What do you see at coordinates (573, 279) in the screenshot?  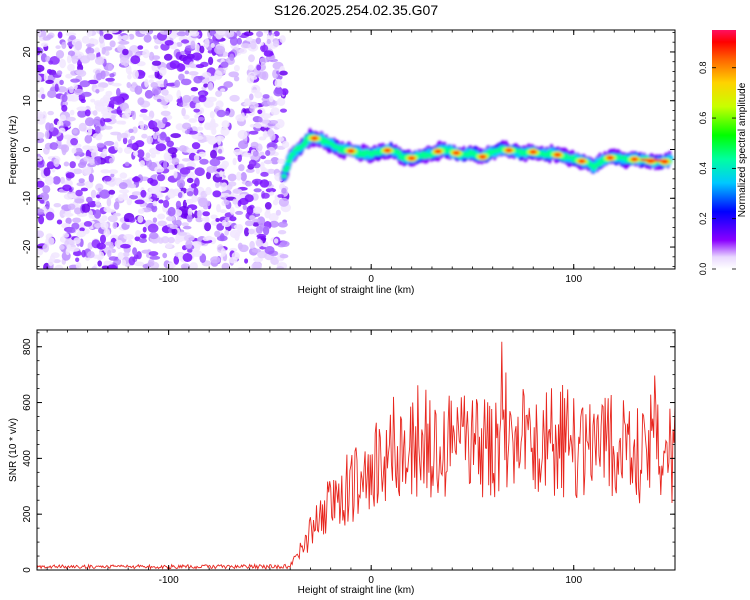 I see `x-tick-label: 100` at bounding box center [573, 279].